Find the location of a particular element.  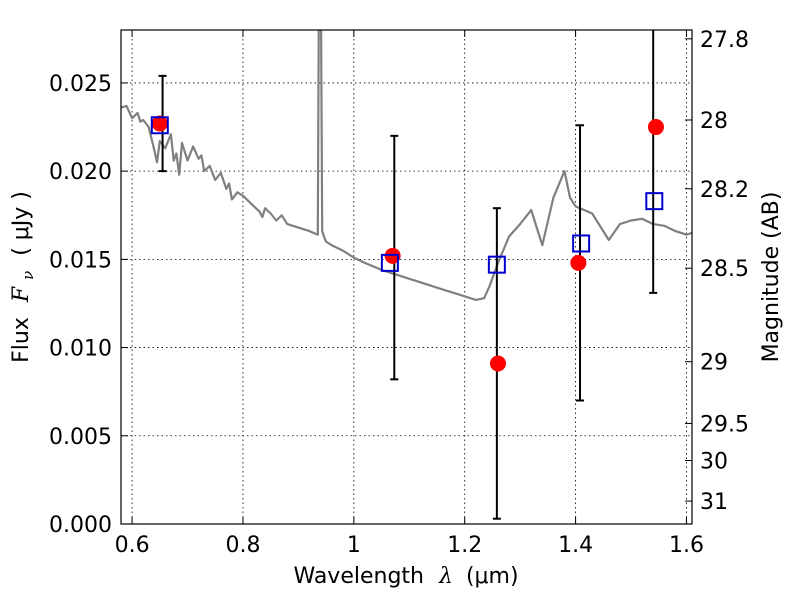

x-tick-label: 1.2 is located at coordinates (464, 545).